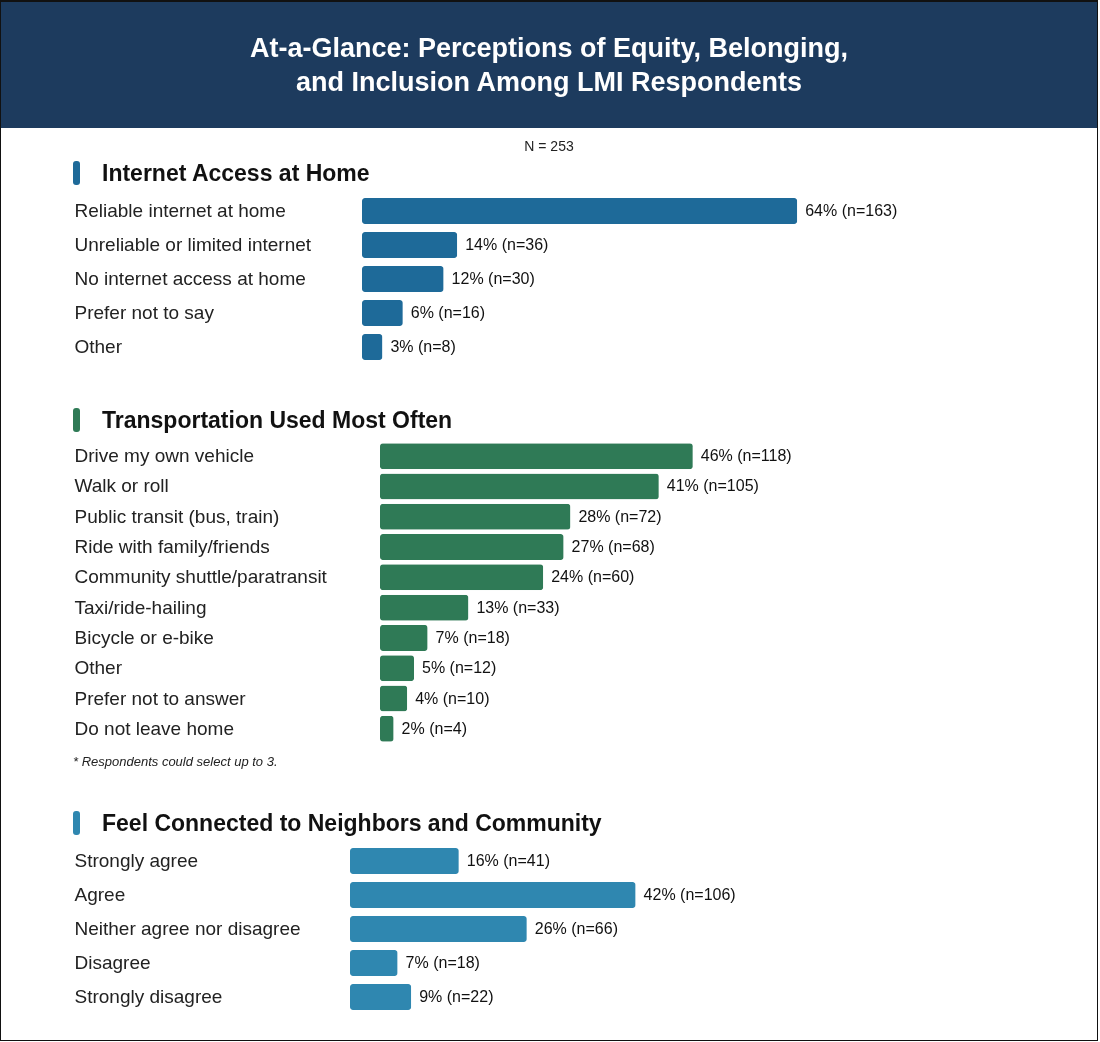 This screenshot has height=1042, width=1100. Describe the element at coordinates (613, 547) in the screenshot. I see `data-label: 27% (n=68)` at that location.